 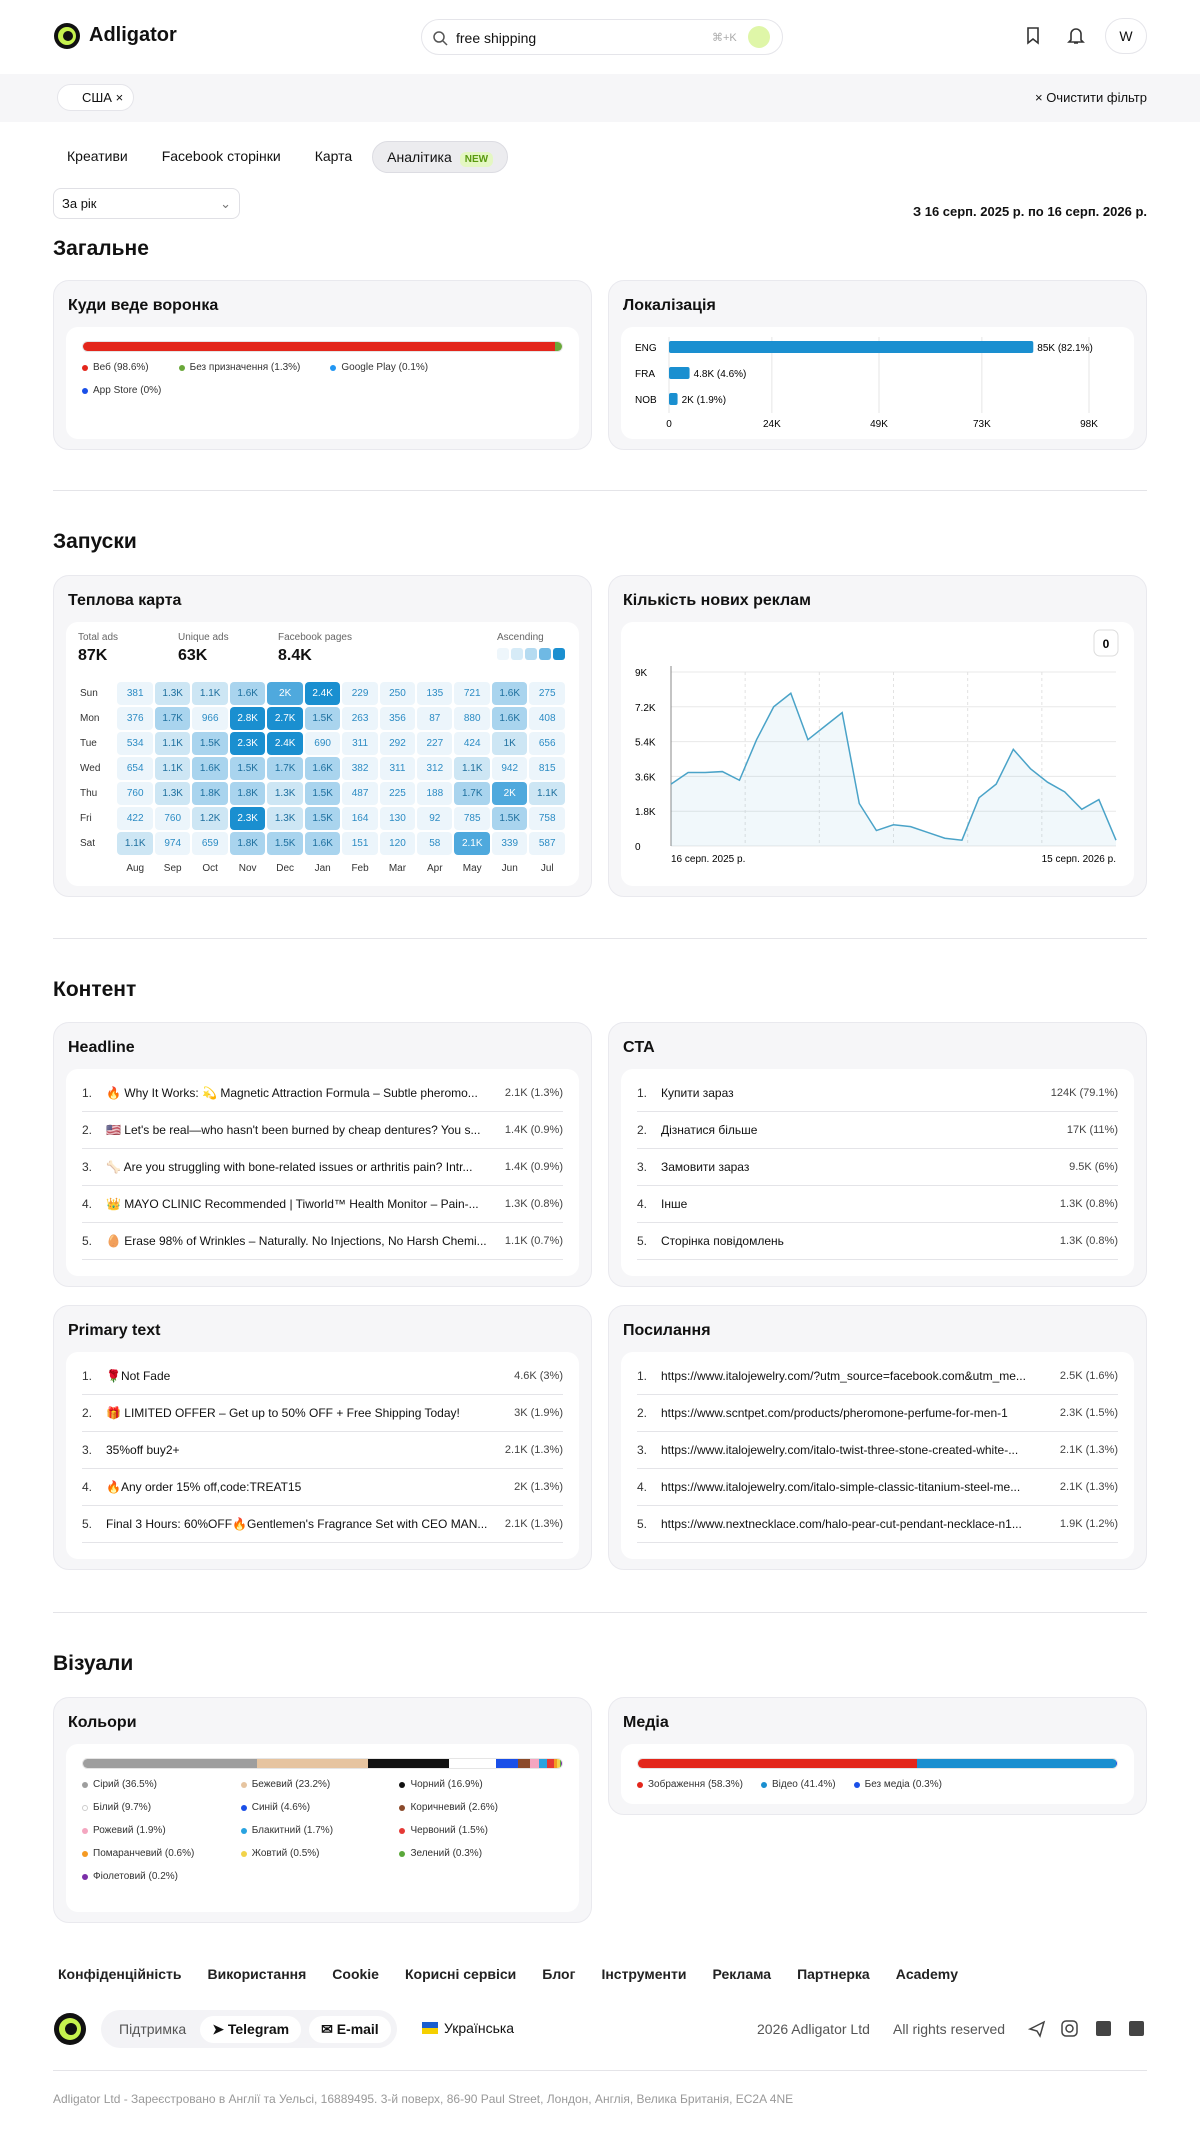 I want to click on filter-bar: США × × Очистити фільтр, so click(x=600, y=98).